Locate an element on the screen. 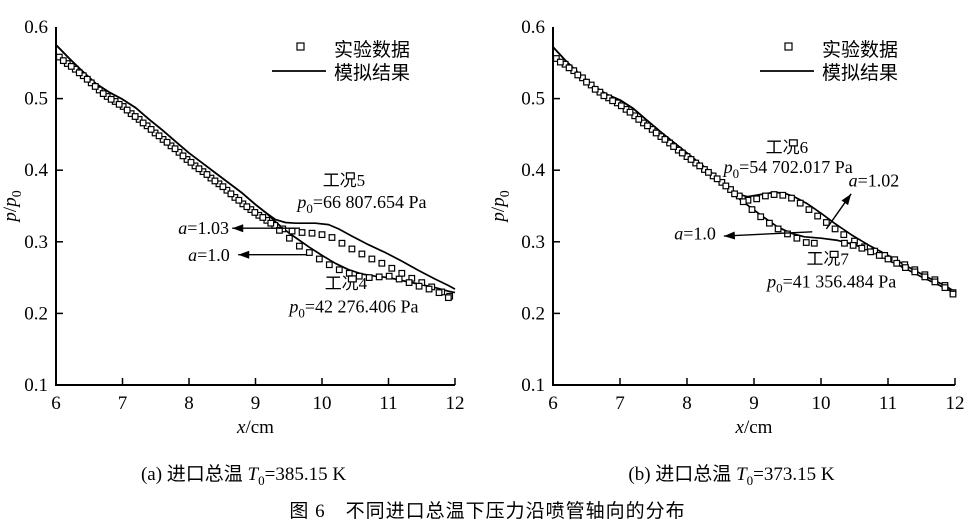 This screenshot has width=975, height=530. text-segment: 工况7 is located at coordinates (827, 259).